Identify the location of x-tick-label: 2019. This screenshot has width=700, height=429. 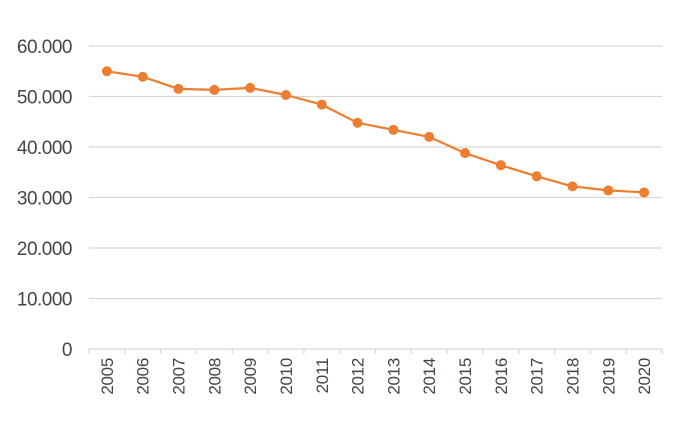
(608, 376).